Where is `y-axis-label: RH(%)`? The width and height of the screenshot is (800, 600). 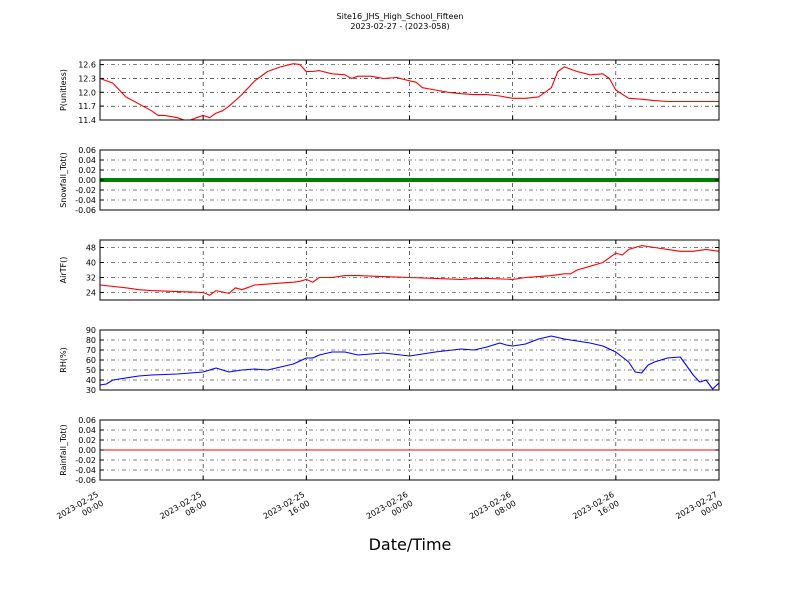 y-axis-label: RH(%) is located at coordinates (63, 359).